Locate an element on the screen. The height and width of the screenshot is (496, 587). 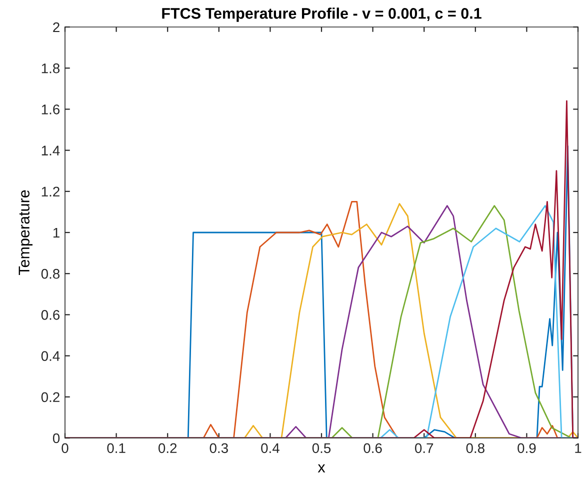
y-tick-label: 0.8 is located at coordinates (50, 273).